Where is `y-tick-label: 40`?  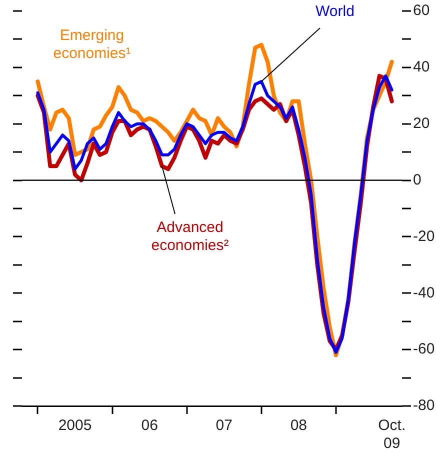
y-tick-label: 40 is located at coordinates (421, 67).